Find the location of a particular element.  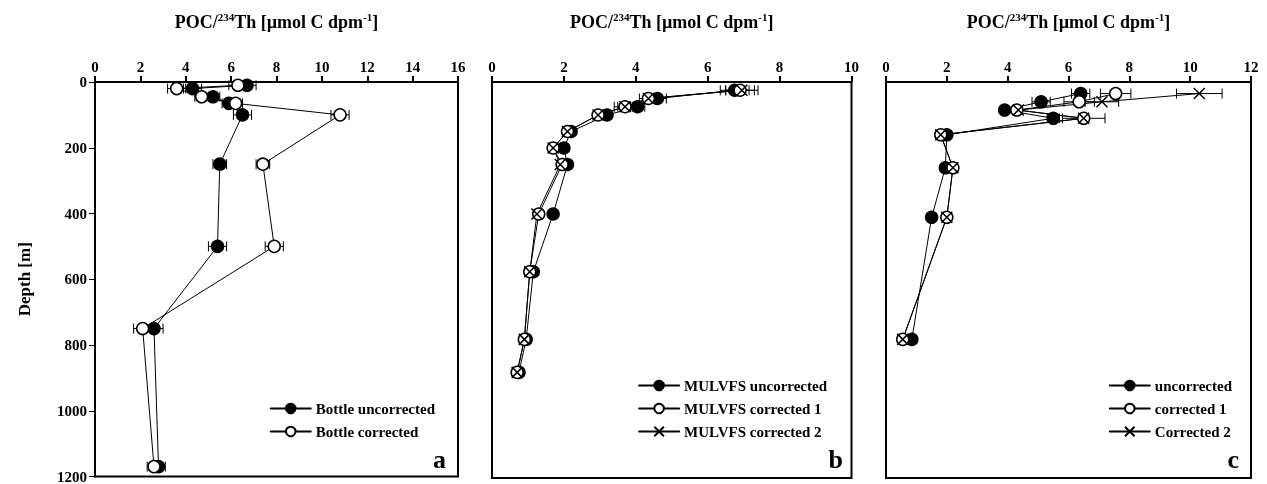

y-axis-title: Depth [m] is located at coordinates (24, 279).